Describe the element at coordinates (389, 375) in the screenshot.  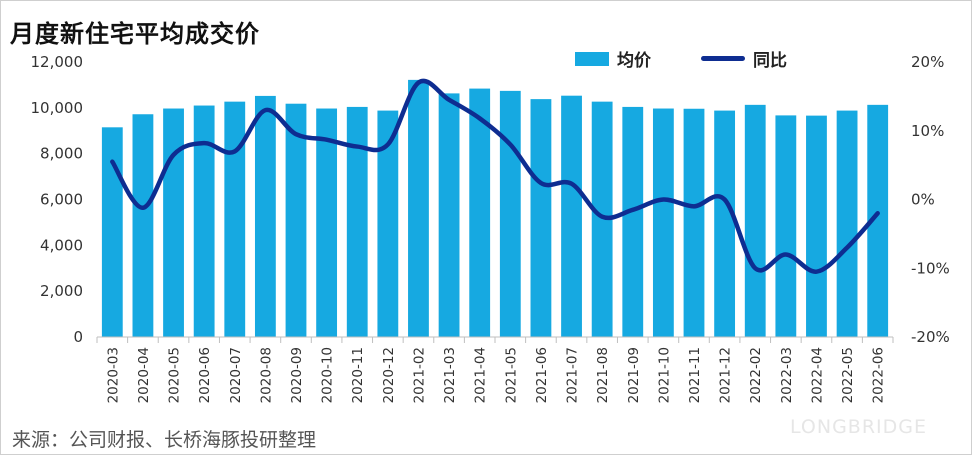
I see `x-axis-tick-label: 2020-12` at that location.